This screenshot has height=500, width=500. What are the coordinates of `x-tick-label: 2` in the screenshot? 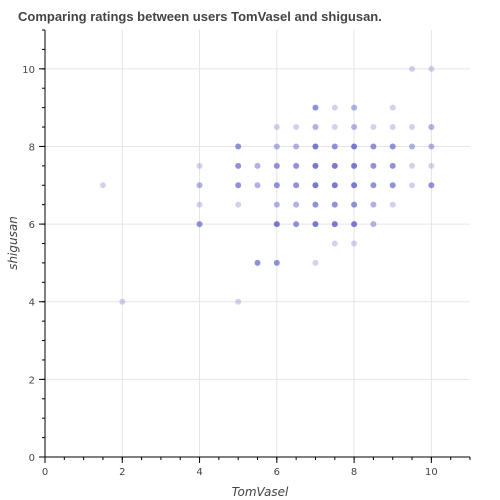 It's located at (122, 472).